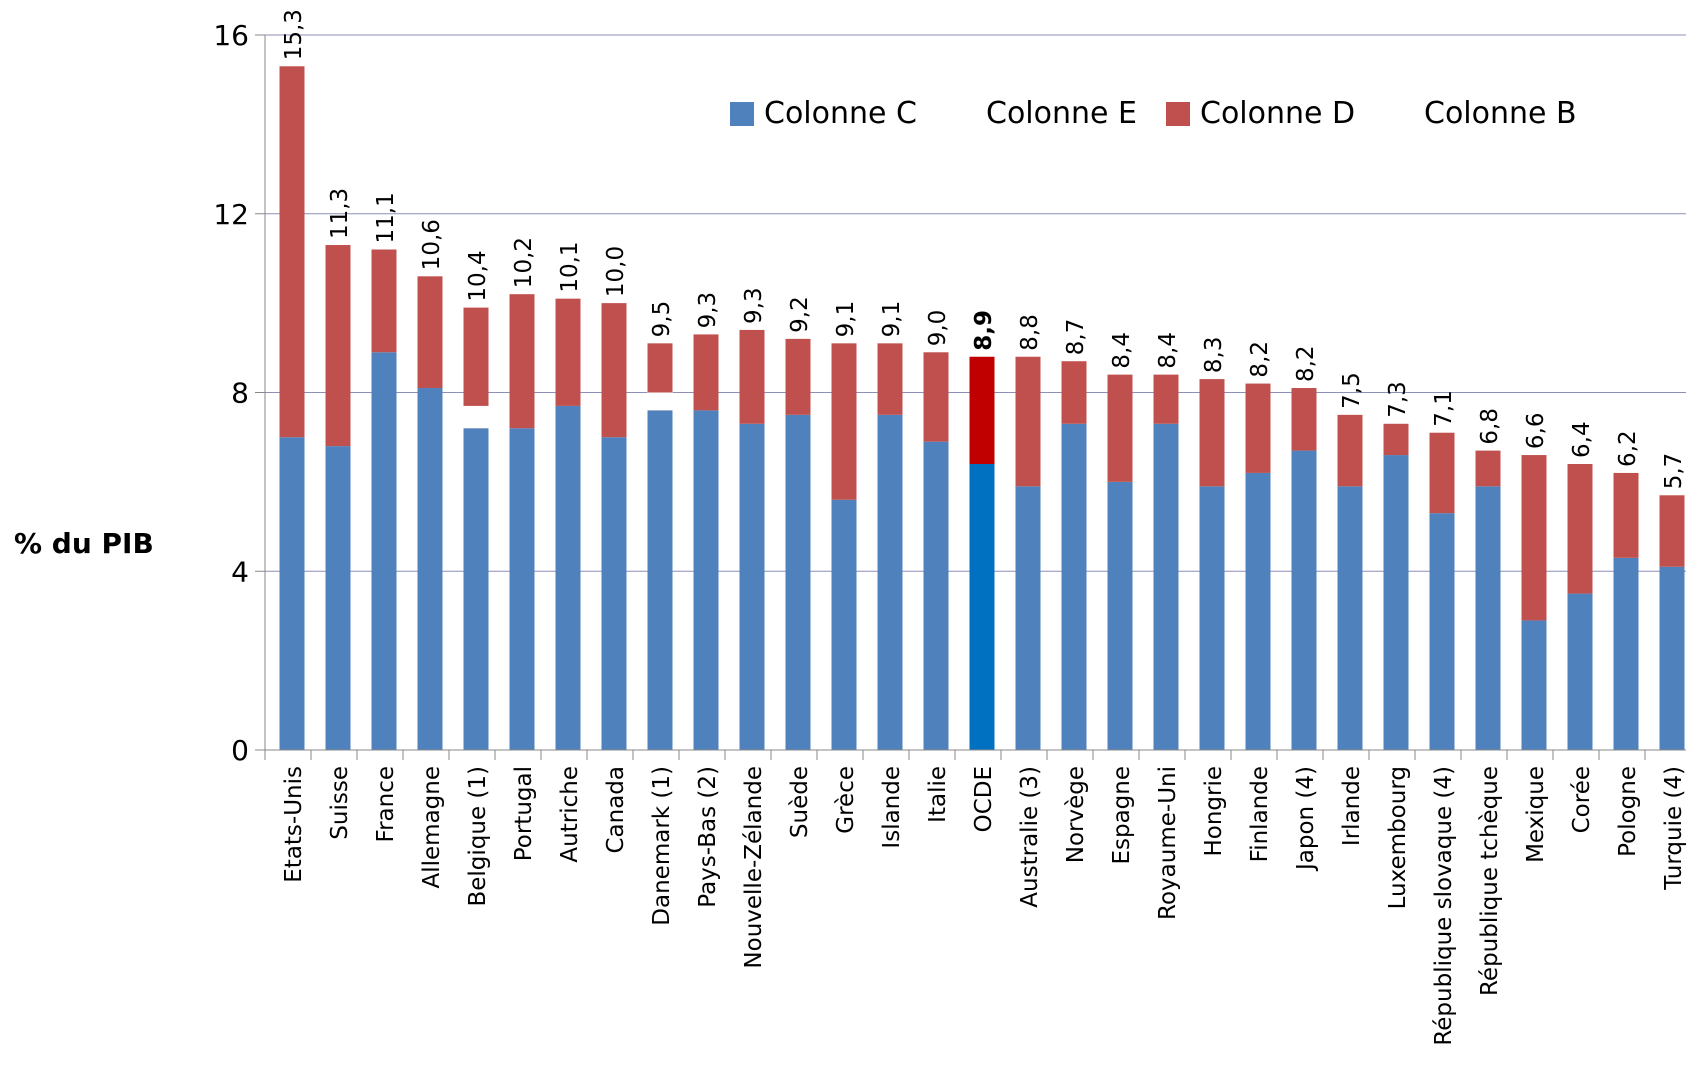 The image size is (1686, 1080). Describe the element at coordinates (1076, 814) in the screenshot. I see `x-tick-label: Norvège` at that location.